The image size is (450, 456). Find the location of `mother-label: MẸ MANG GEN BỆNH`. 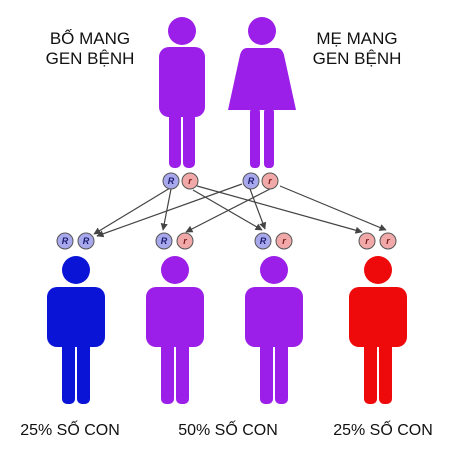

mother-label: MẸ MANG GEN BỆNH is located at coordinates (357, 49).